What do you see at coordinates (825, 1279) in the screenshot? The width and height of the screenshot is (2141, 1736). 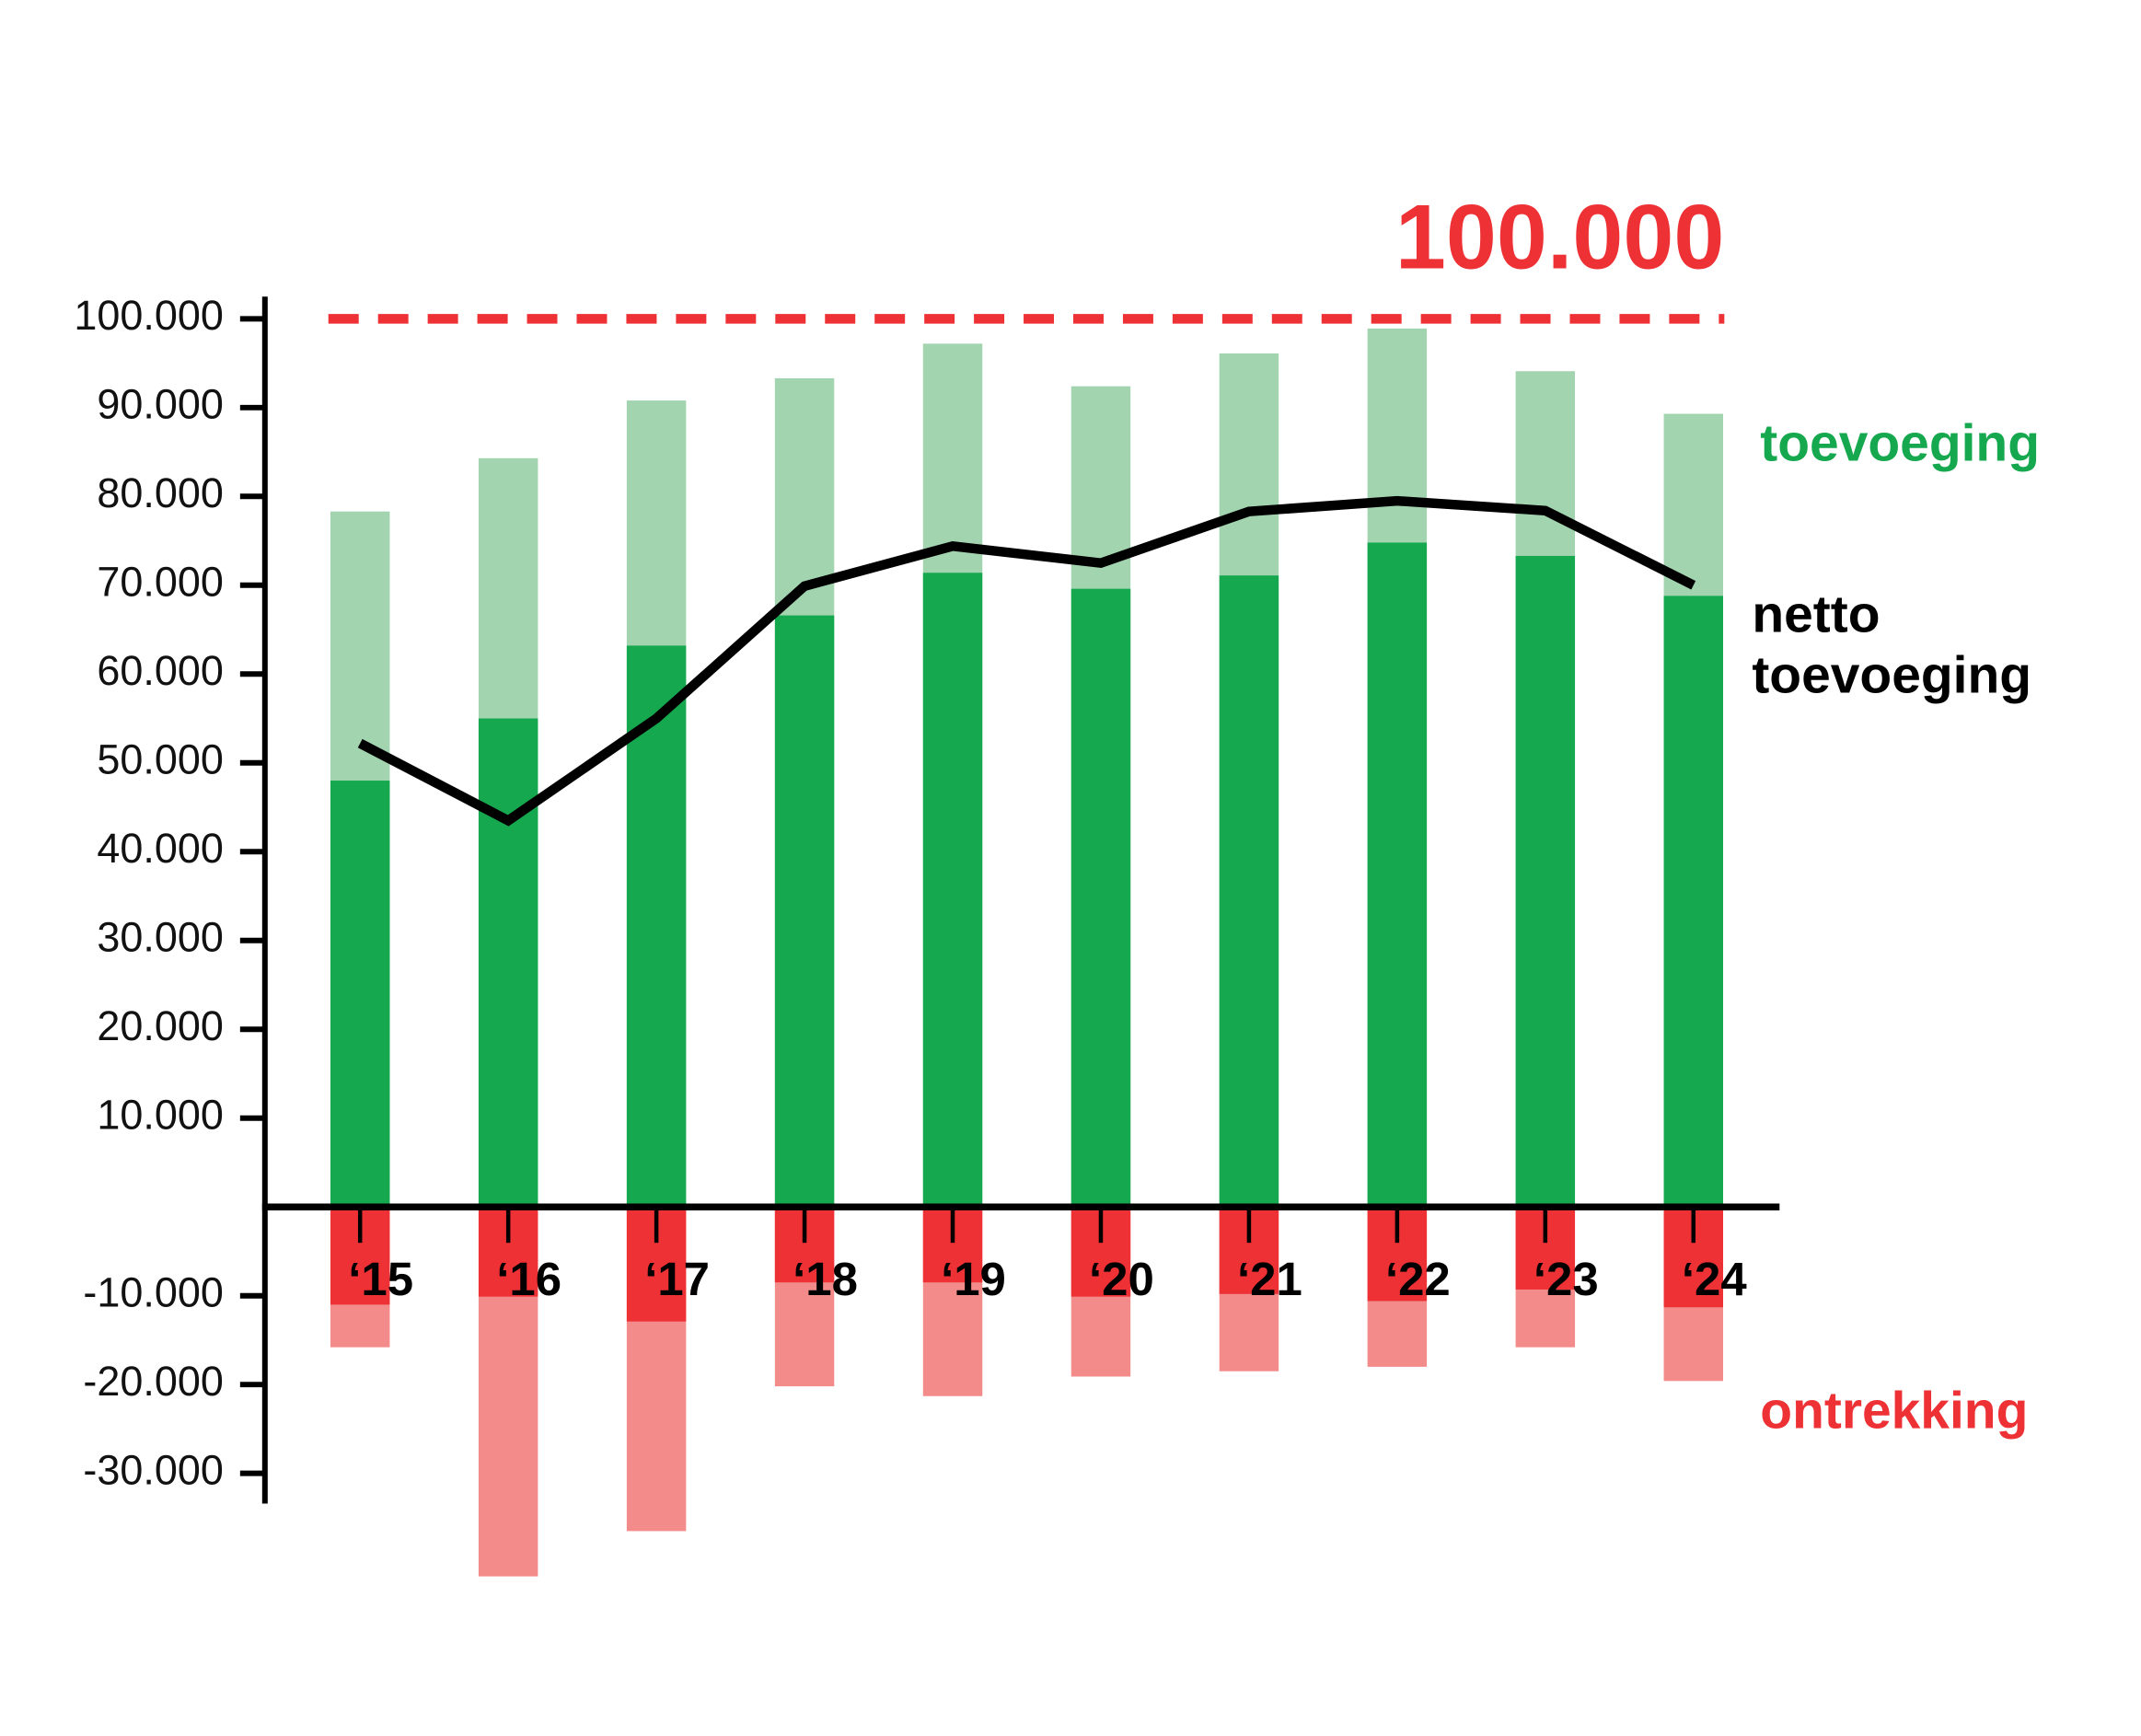 I see `x-tick-label: ‘18` at bounding box center [825, 1279].